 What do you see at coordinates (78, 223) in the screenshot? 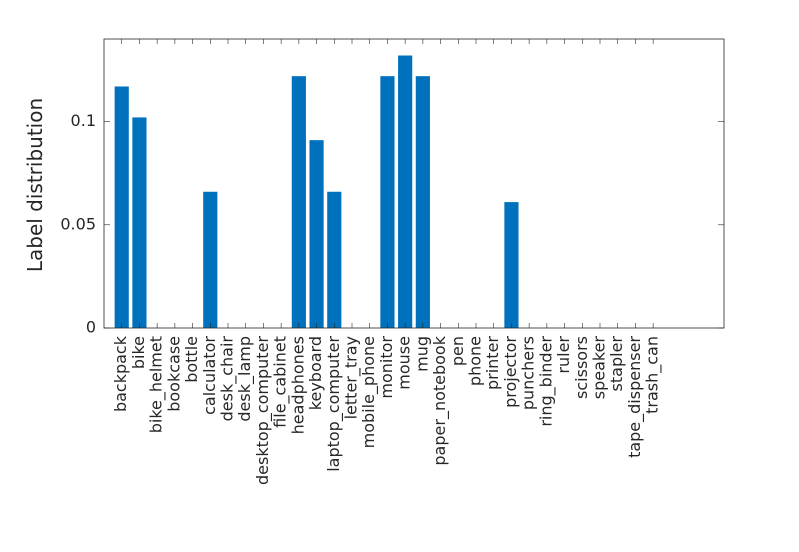
I see `y-tick-label: 0.05` at bounding box center [78, 223].